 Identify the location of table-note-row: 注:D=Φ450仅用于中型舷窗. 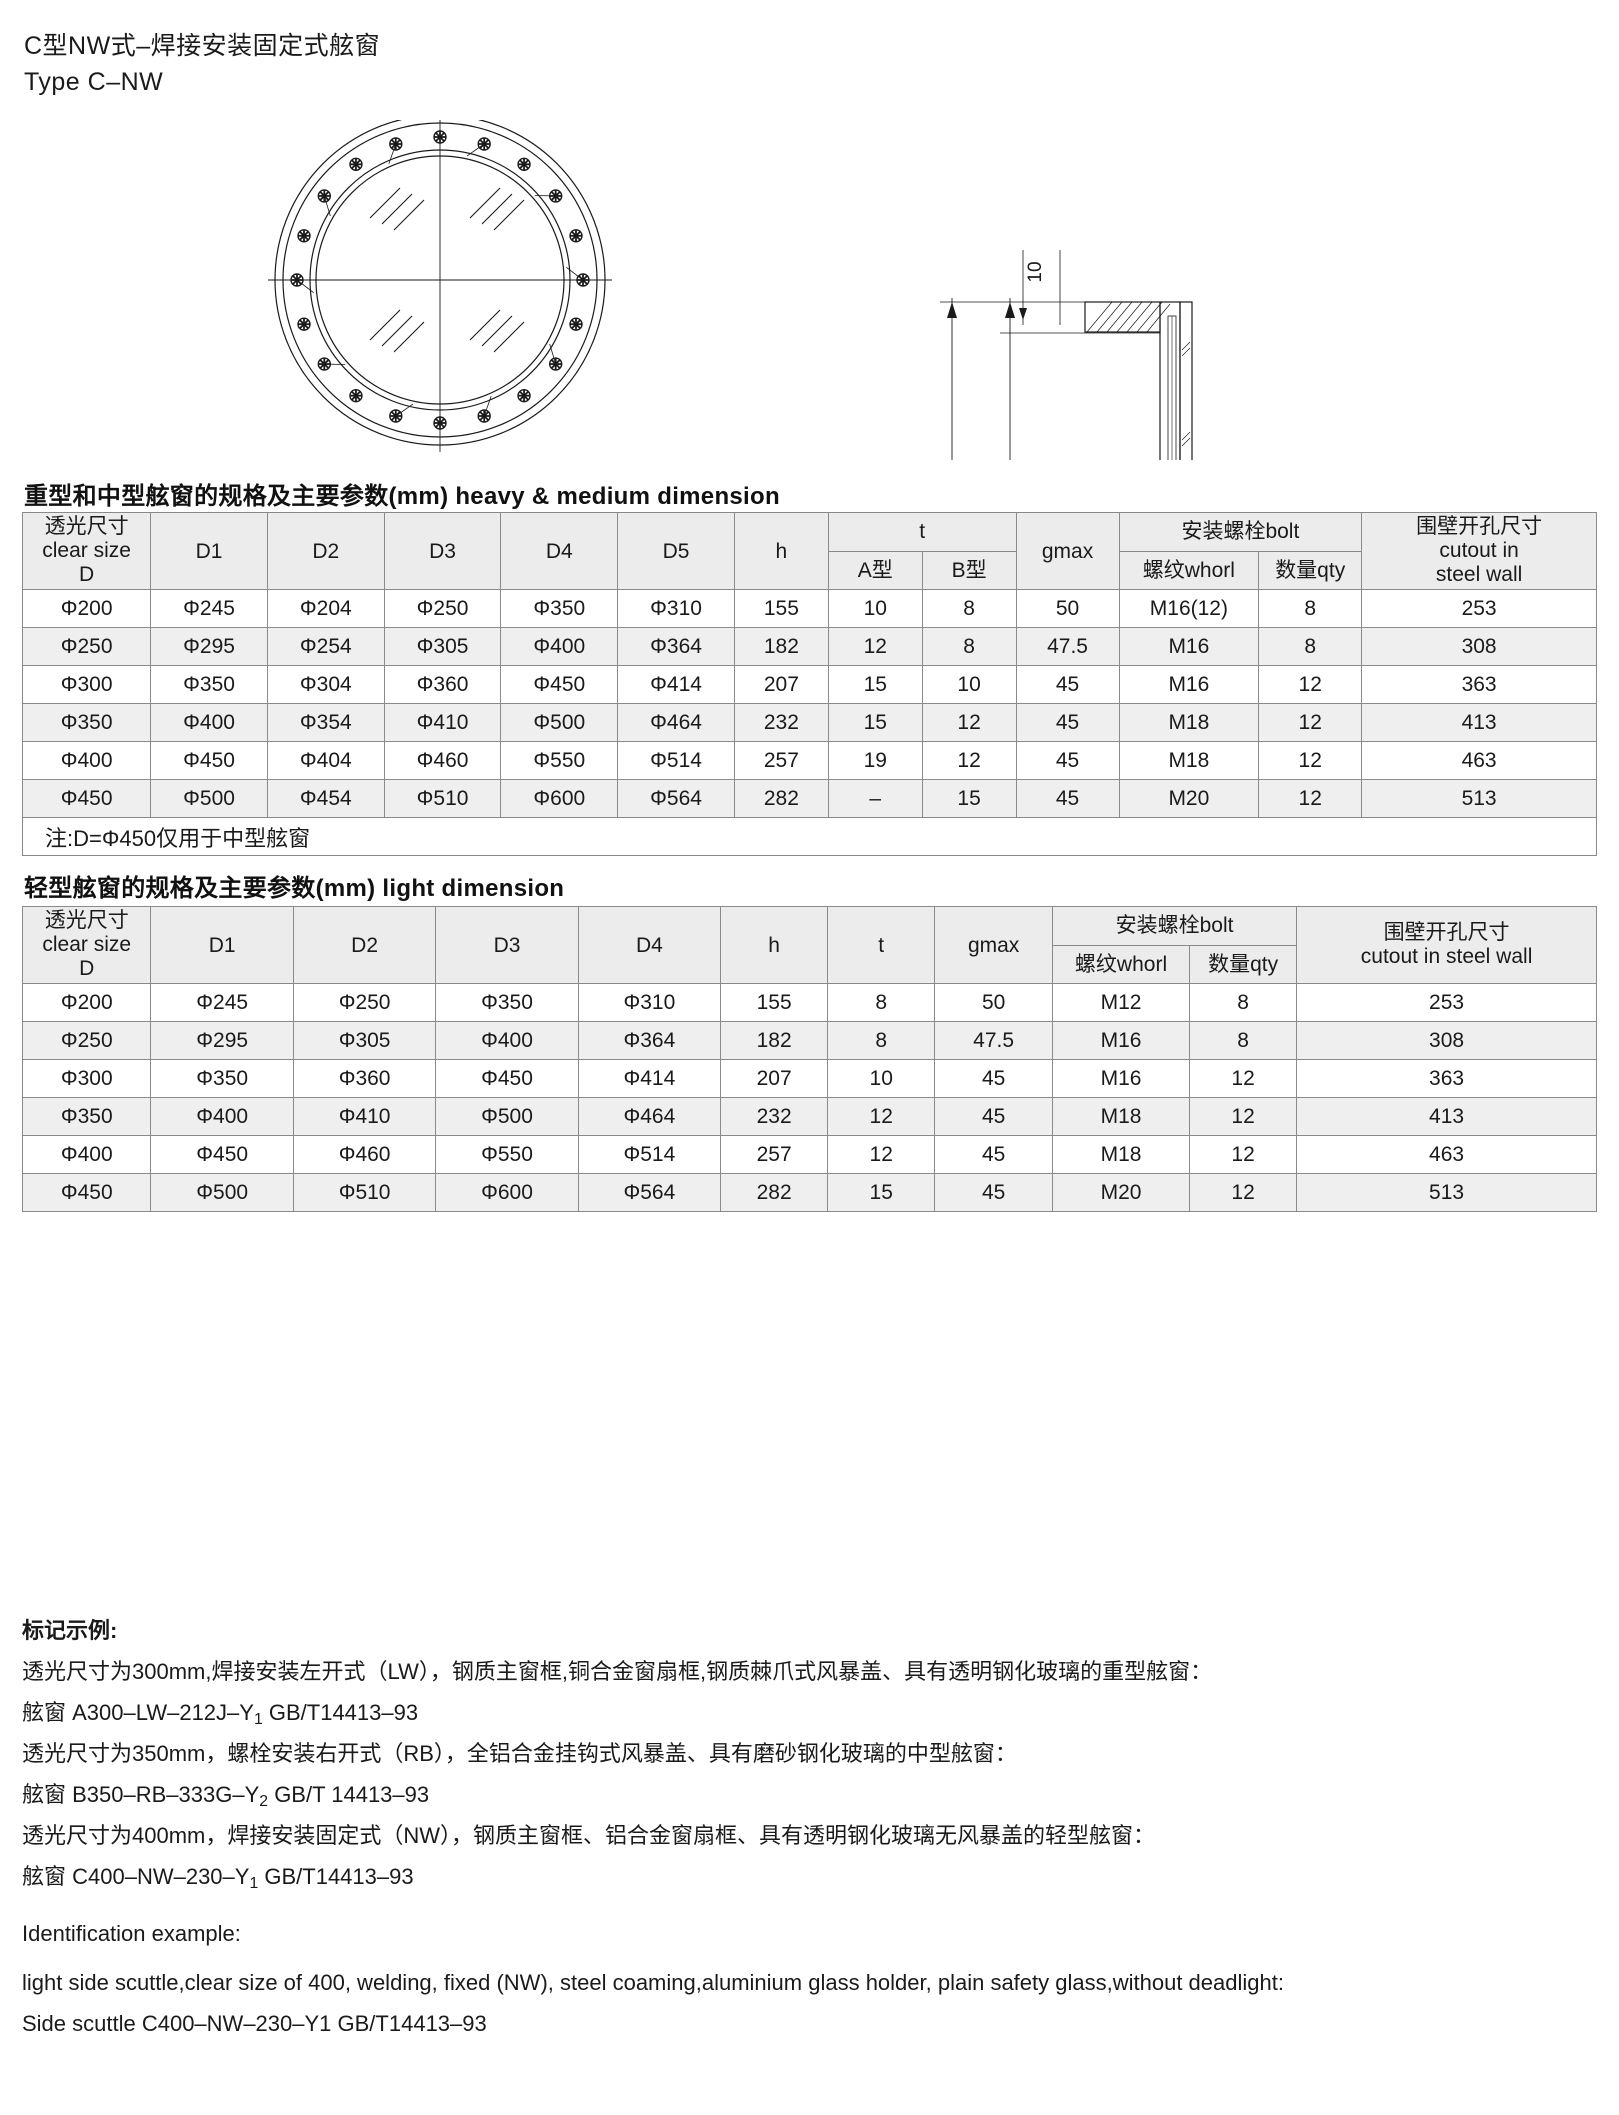
(809, 837).